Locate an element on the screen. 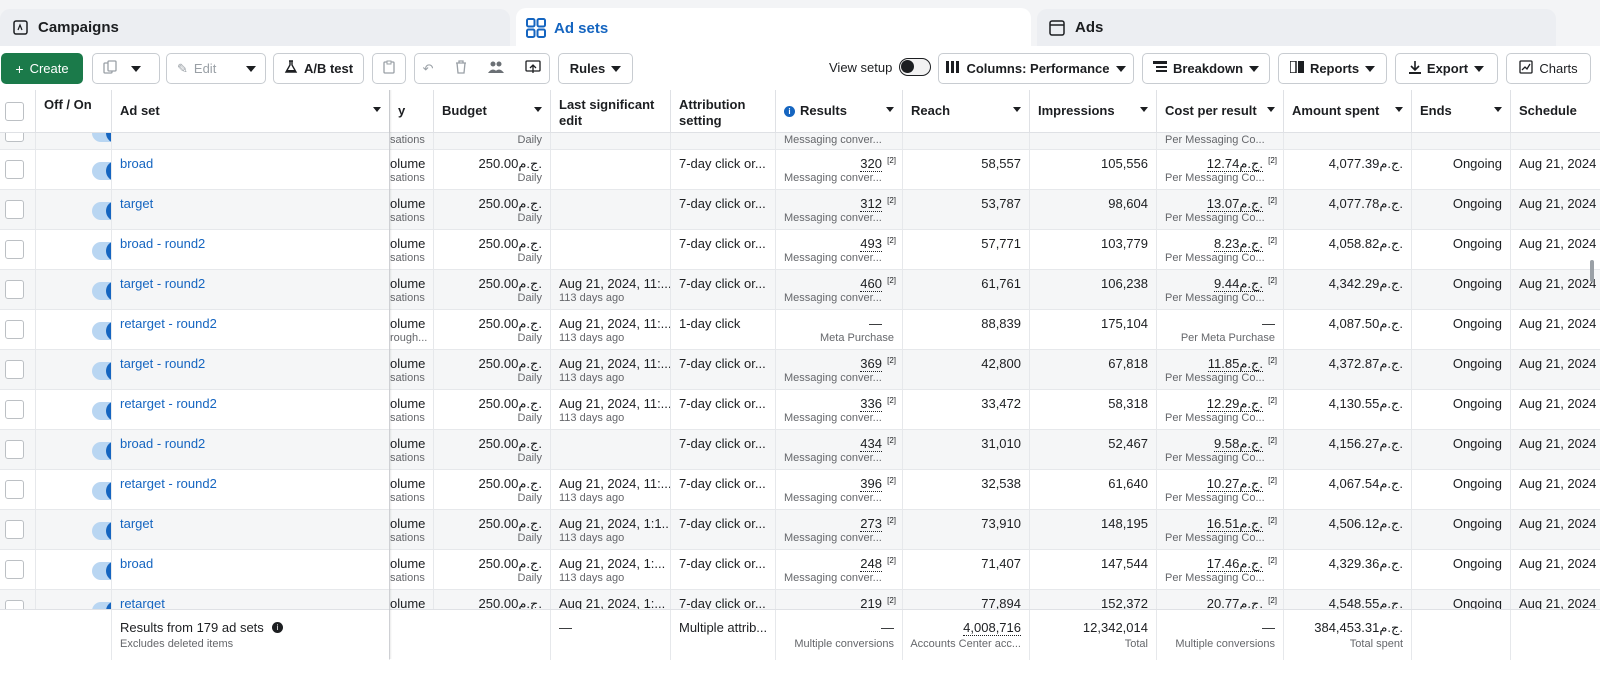 The width and height of the screenshot is (1600, 679). duplicate-button is located at coordinates (126, 68).